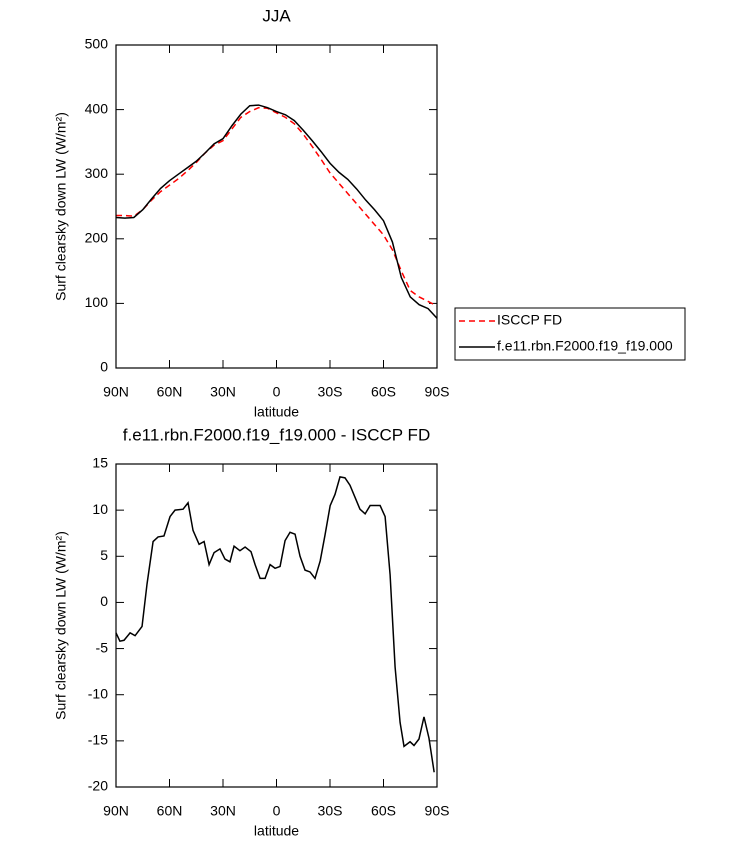  Describe the element at coordinates (97, 238) in the screenshot. I see `y-tick-label: 200` at that location.